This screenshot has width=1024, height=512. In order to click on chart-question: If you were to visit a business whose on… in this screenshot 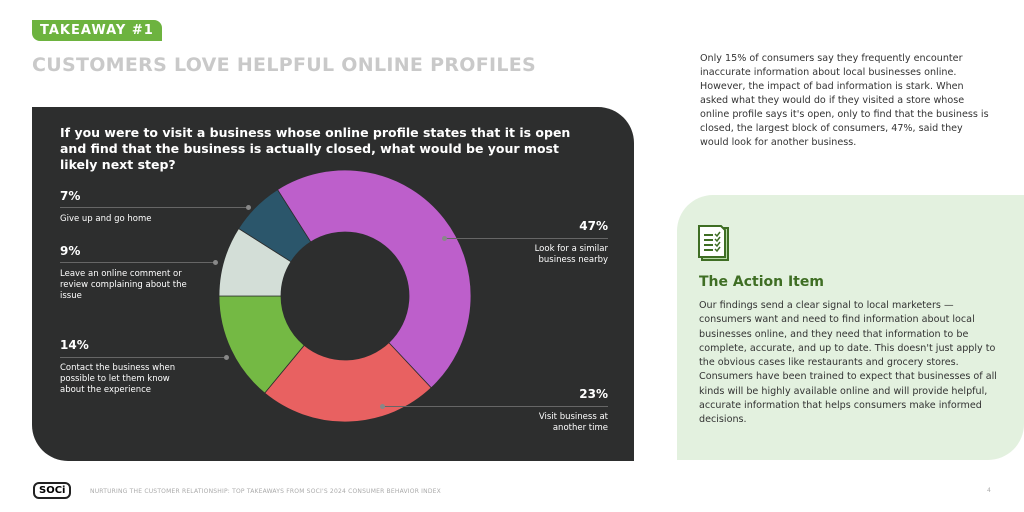, I will do `click(315, 148)`.